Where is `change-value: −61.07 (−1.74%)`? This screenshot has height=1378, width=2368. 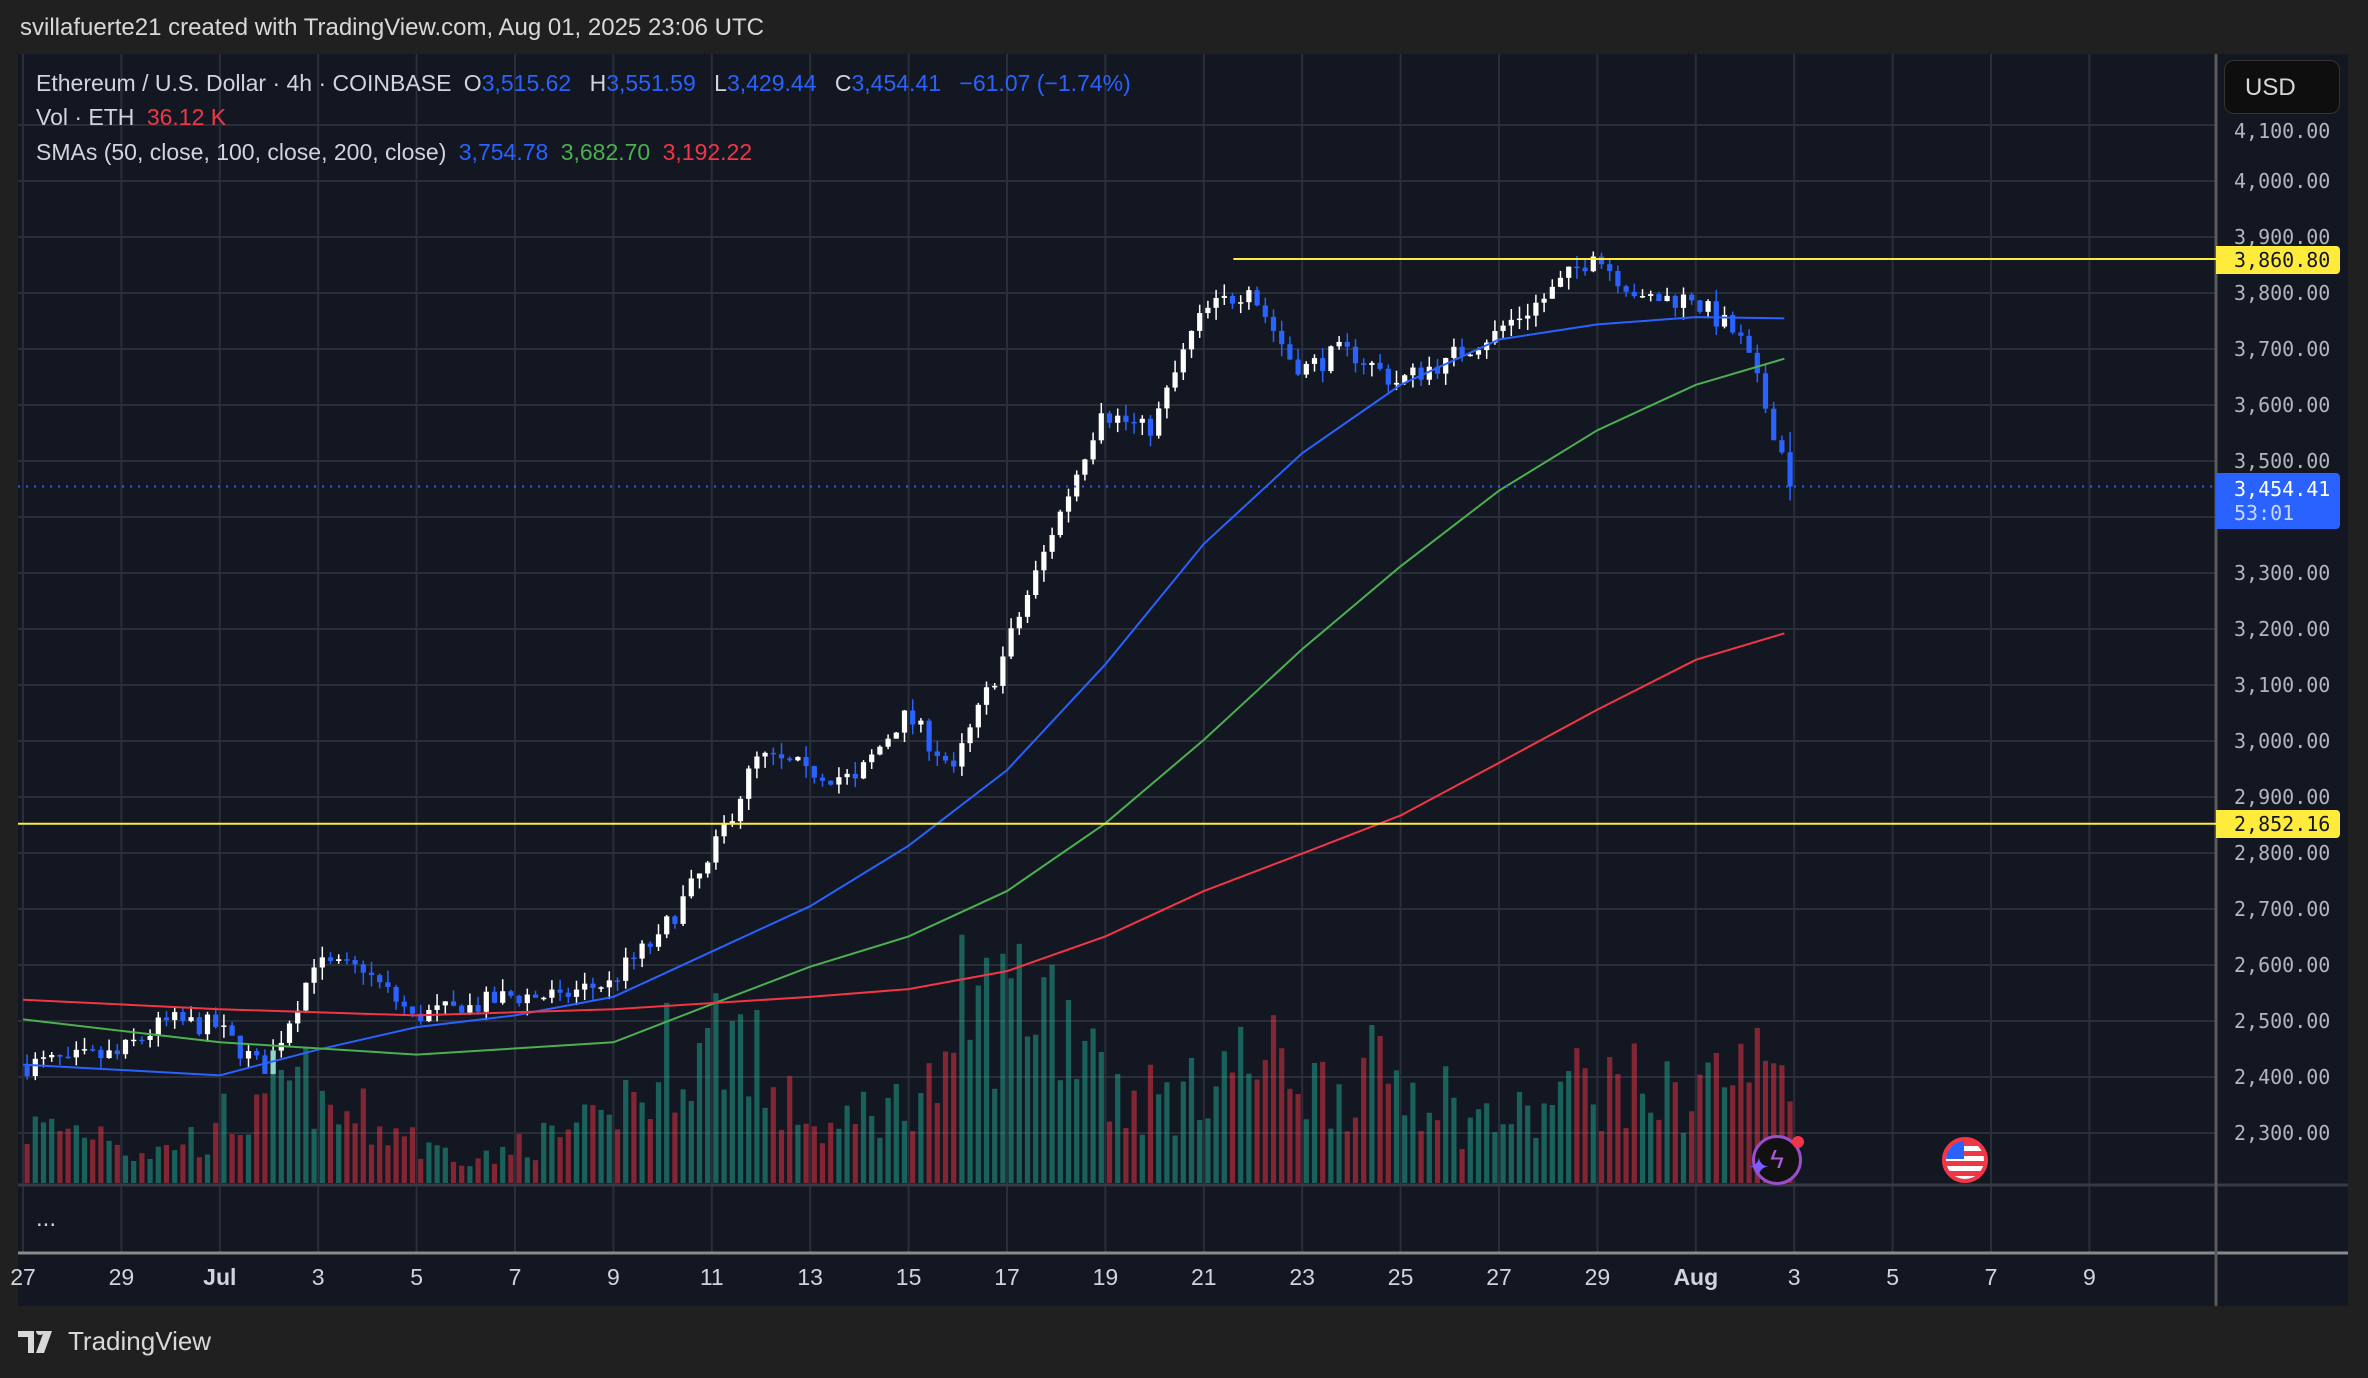 change-value: −61.07 (−1.74%) is located at coordinates (1045, 83).